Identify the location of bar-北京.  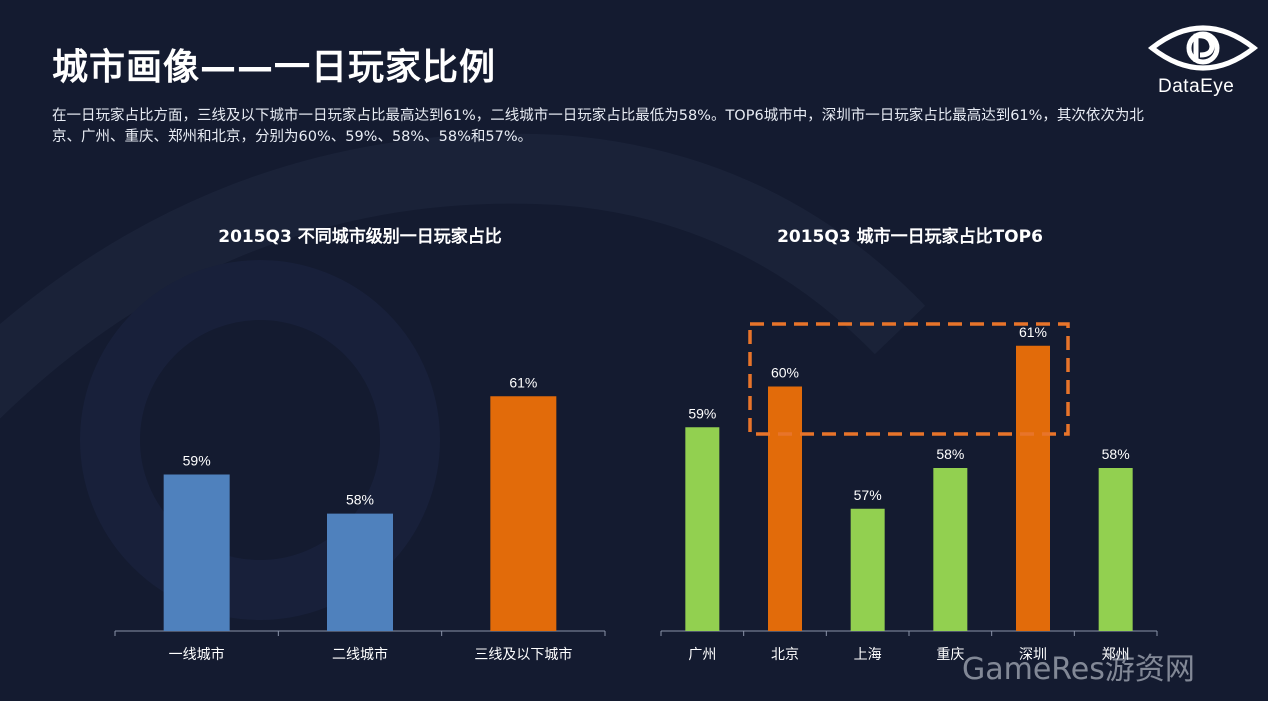
(785, 508).